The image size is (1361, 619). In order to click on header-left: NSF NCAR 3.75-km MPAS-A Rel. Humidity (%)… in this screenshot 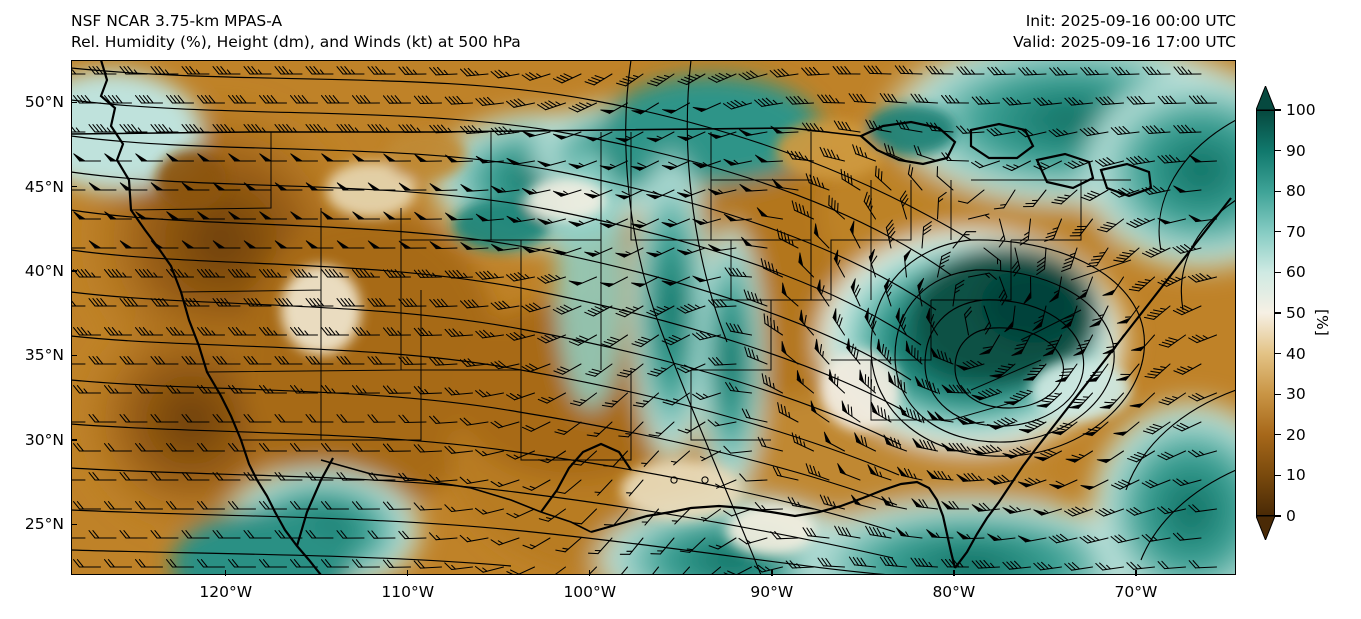, I will do `click(296, 32)`.